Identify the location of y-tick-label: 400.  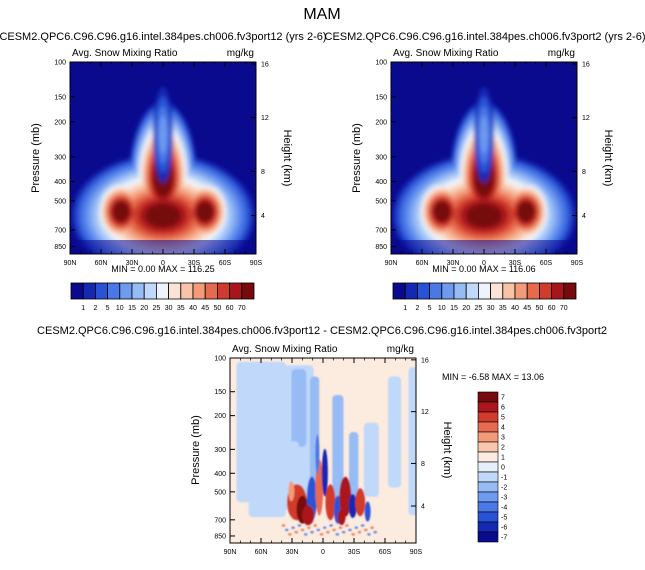
(60, 182).